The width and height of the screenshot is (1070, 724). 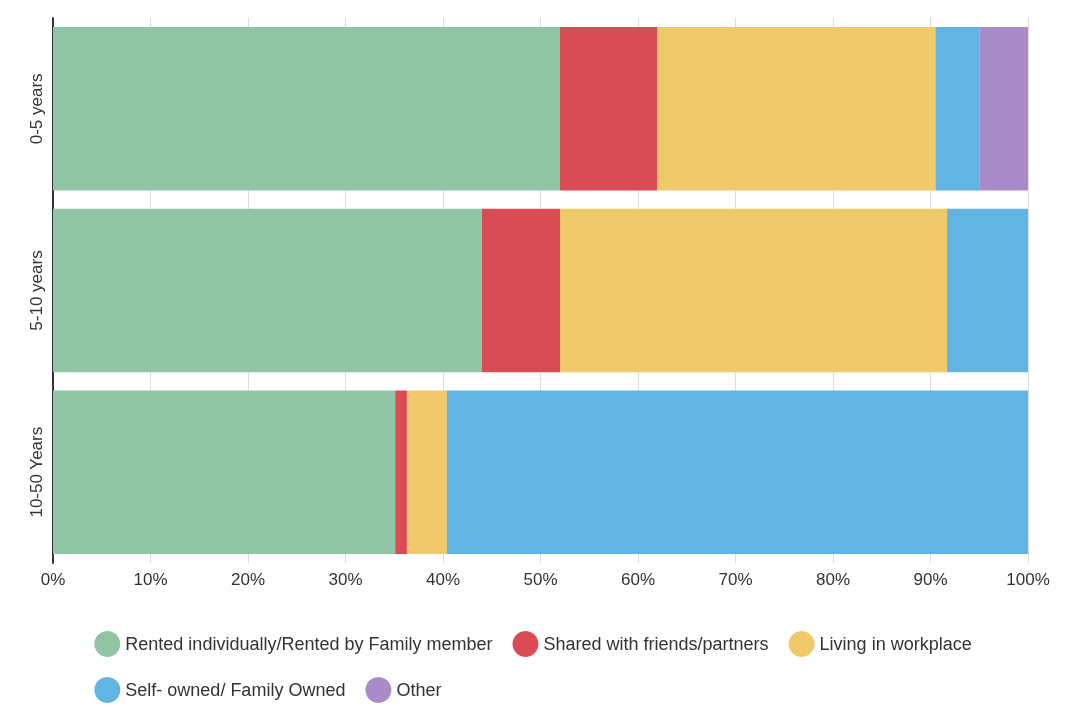 I want to click on x-tick-label: 70%, so click(x=735, y=579).